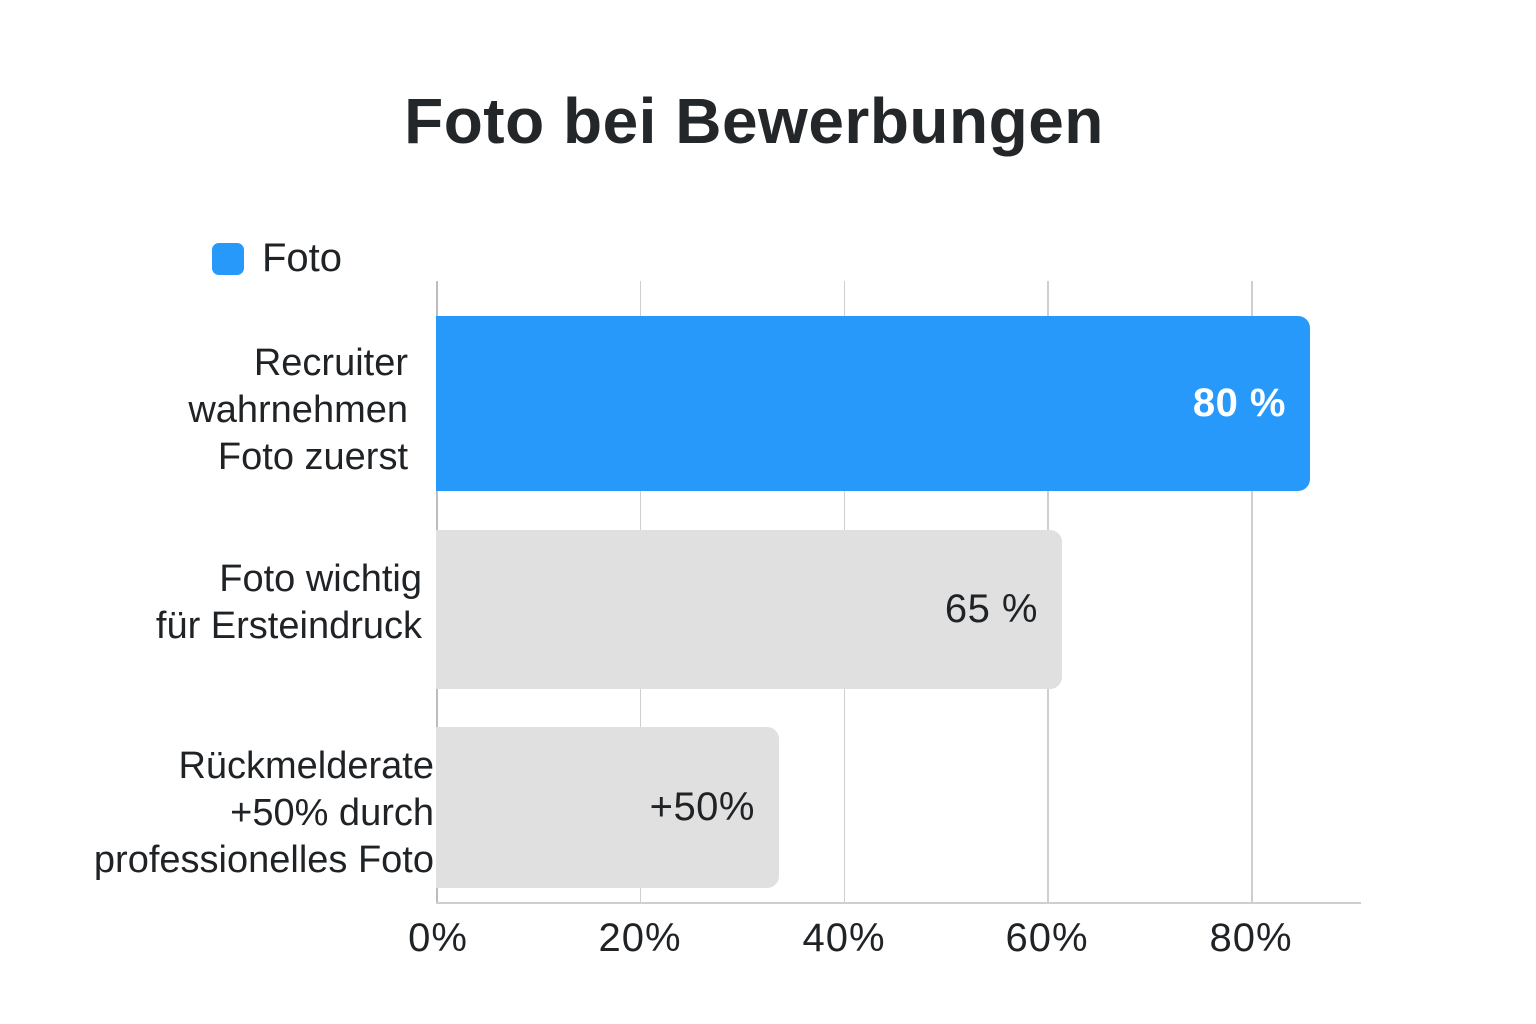  I want to click on x-tick-80: 80%, so click(1251, 938).